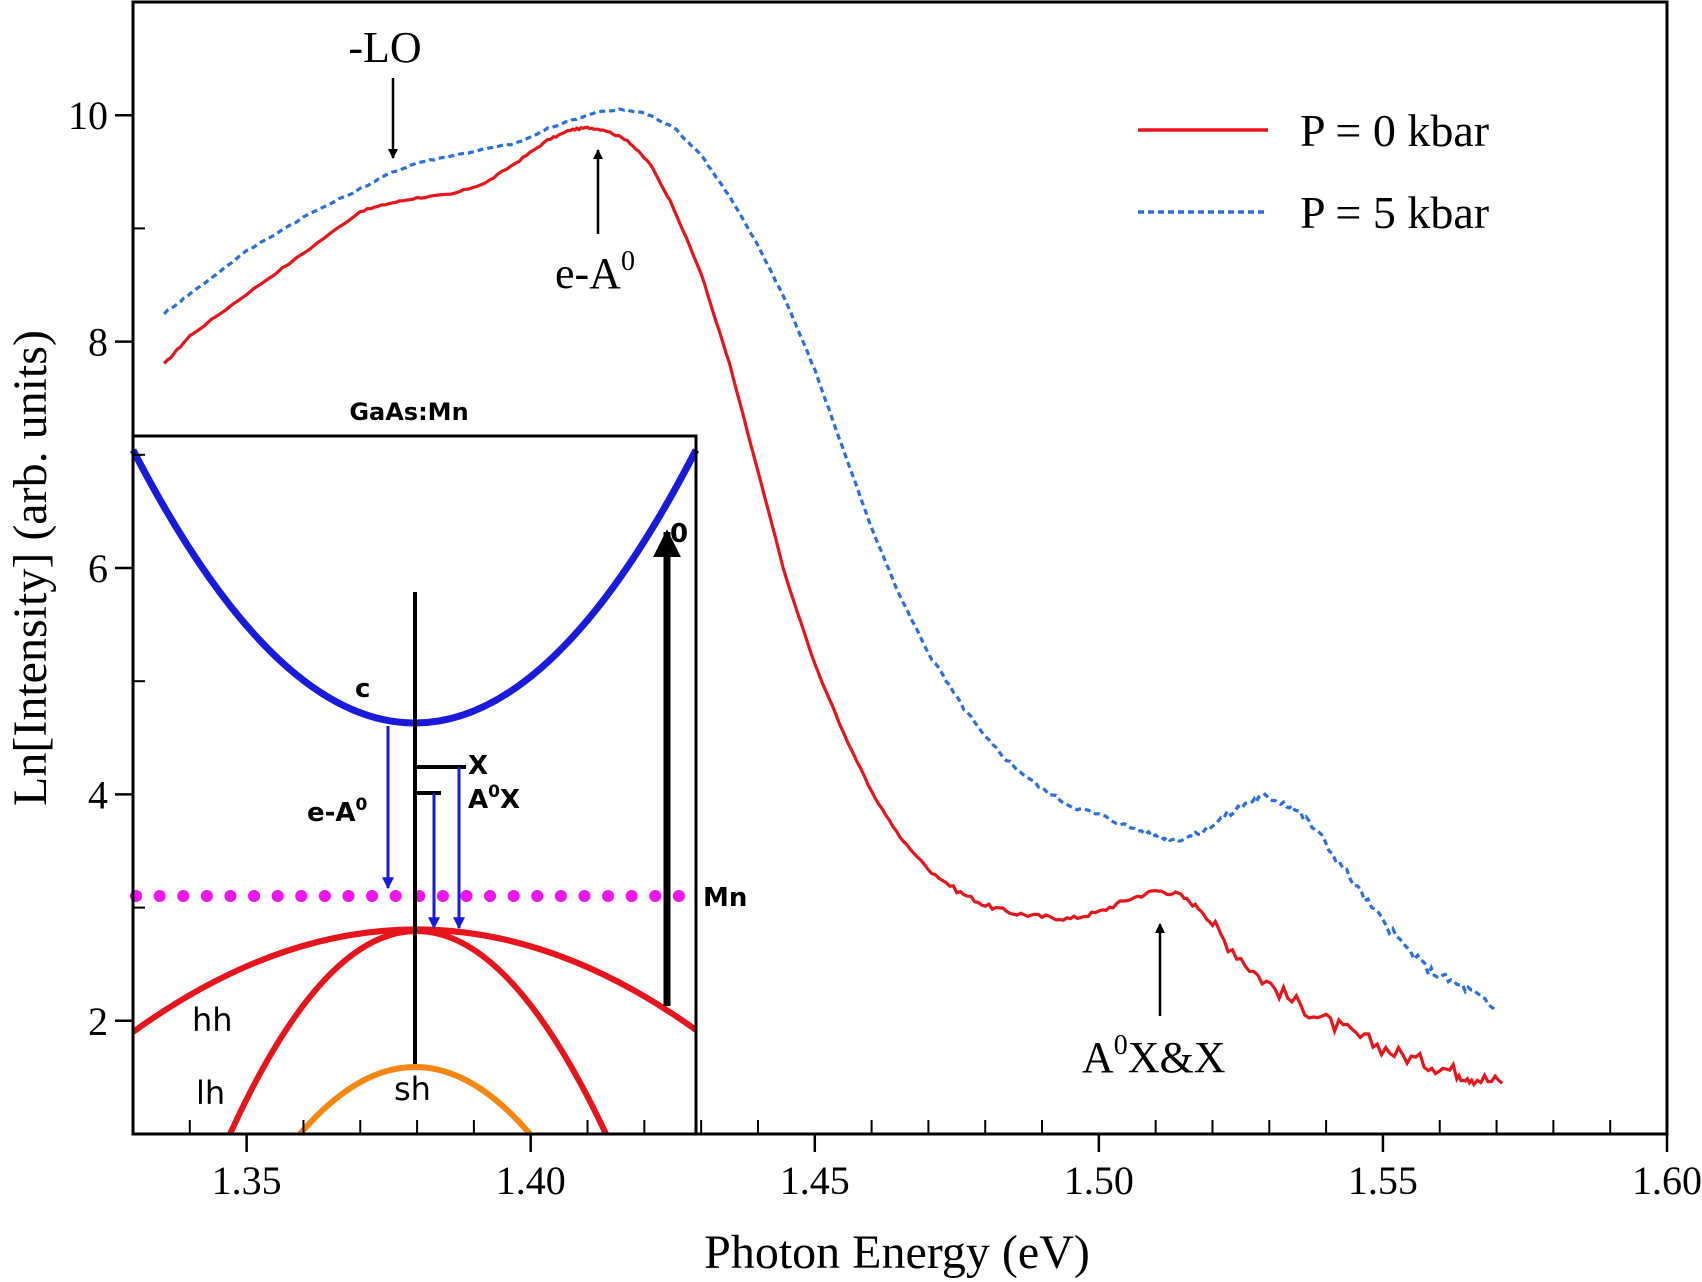  Describe the element at coordinates (98, 794) in the screenshot. I see `y-tick-label: 4` at that location.